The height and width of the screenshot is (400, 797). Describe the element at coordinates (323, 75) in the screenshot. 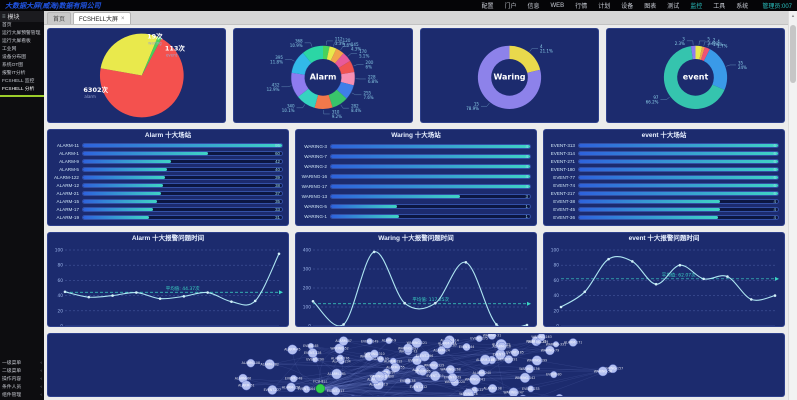

I see `alarm-donut-canvas` at that location.